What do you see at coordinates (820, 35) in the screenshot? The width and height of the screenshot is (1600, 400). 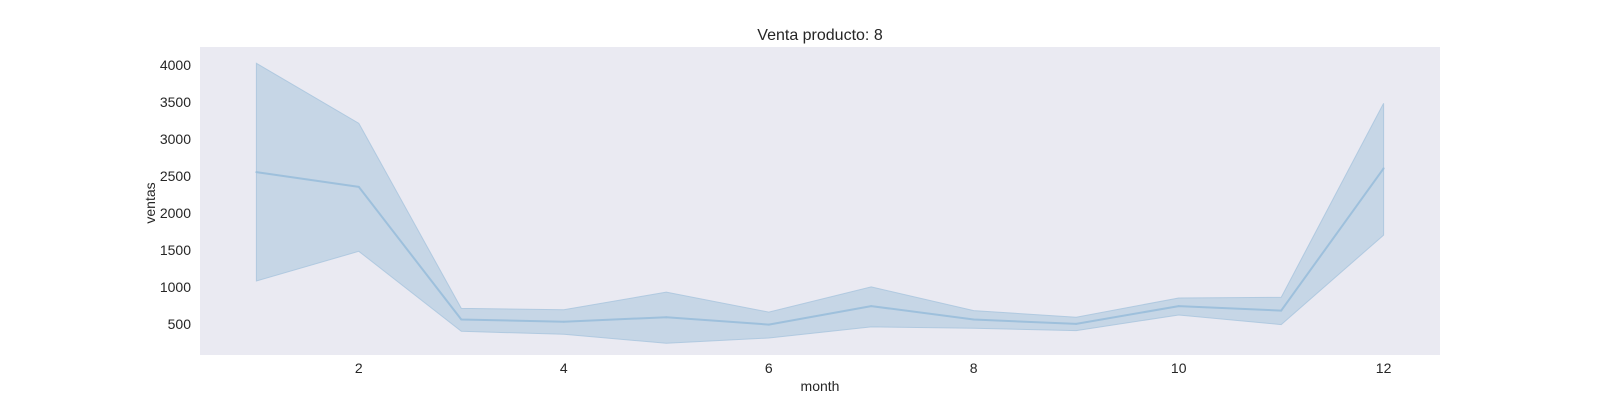 I see `chart-title: Venta producto: 8` at bounding box center [820, 35].